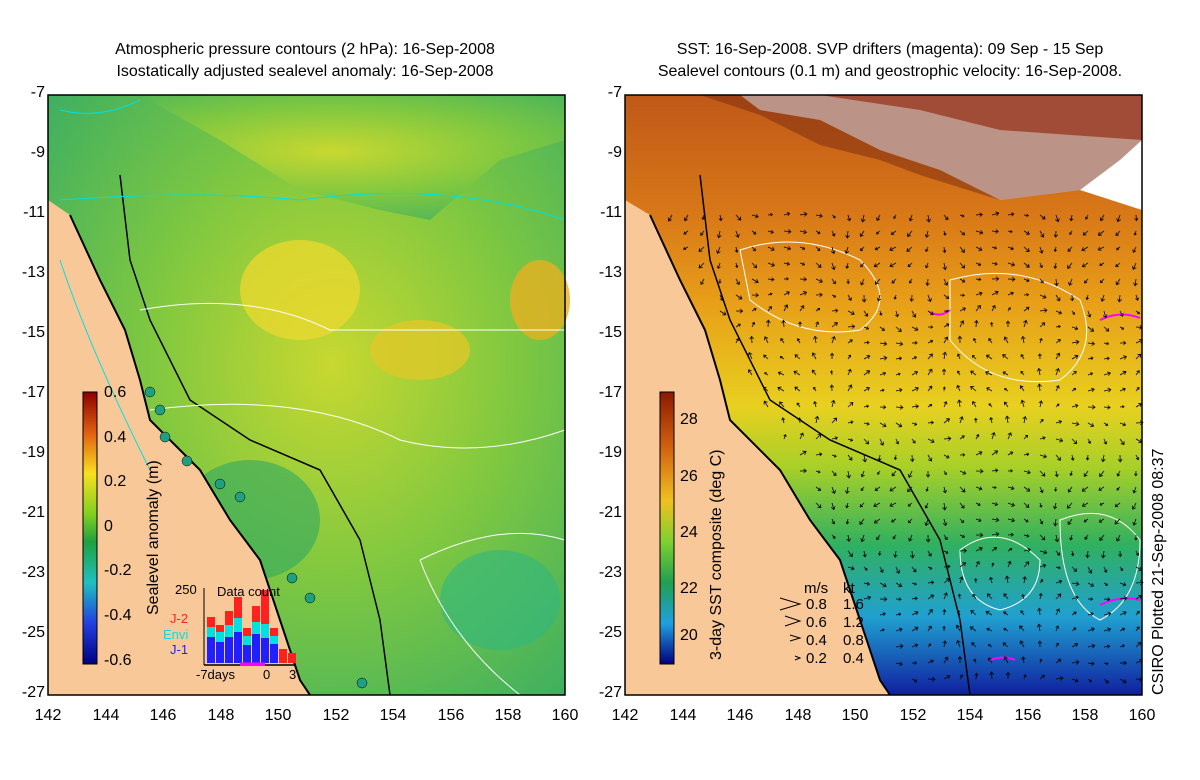 The width and height of the screenshot is (1200, 780). I want to click on inset-bar-red, so click(238, 607).